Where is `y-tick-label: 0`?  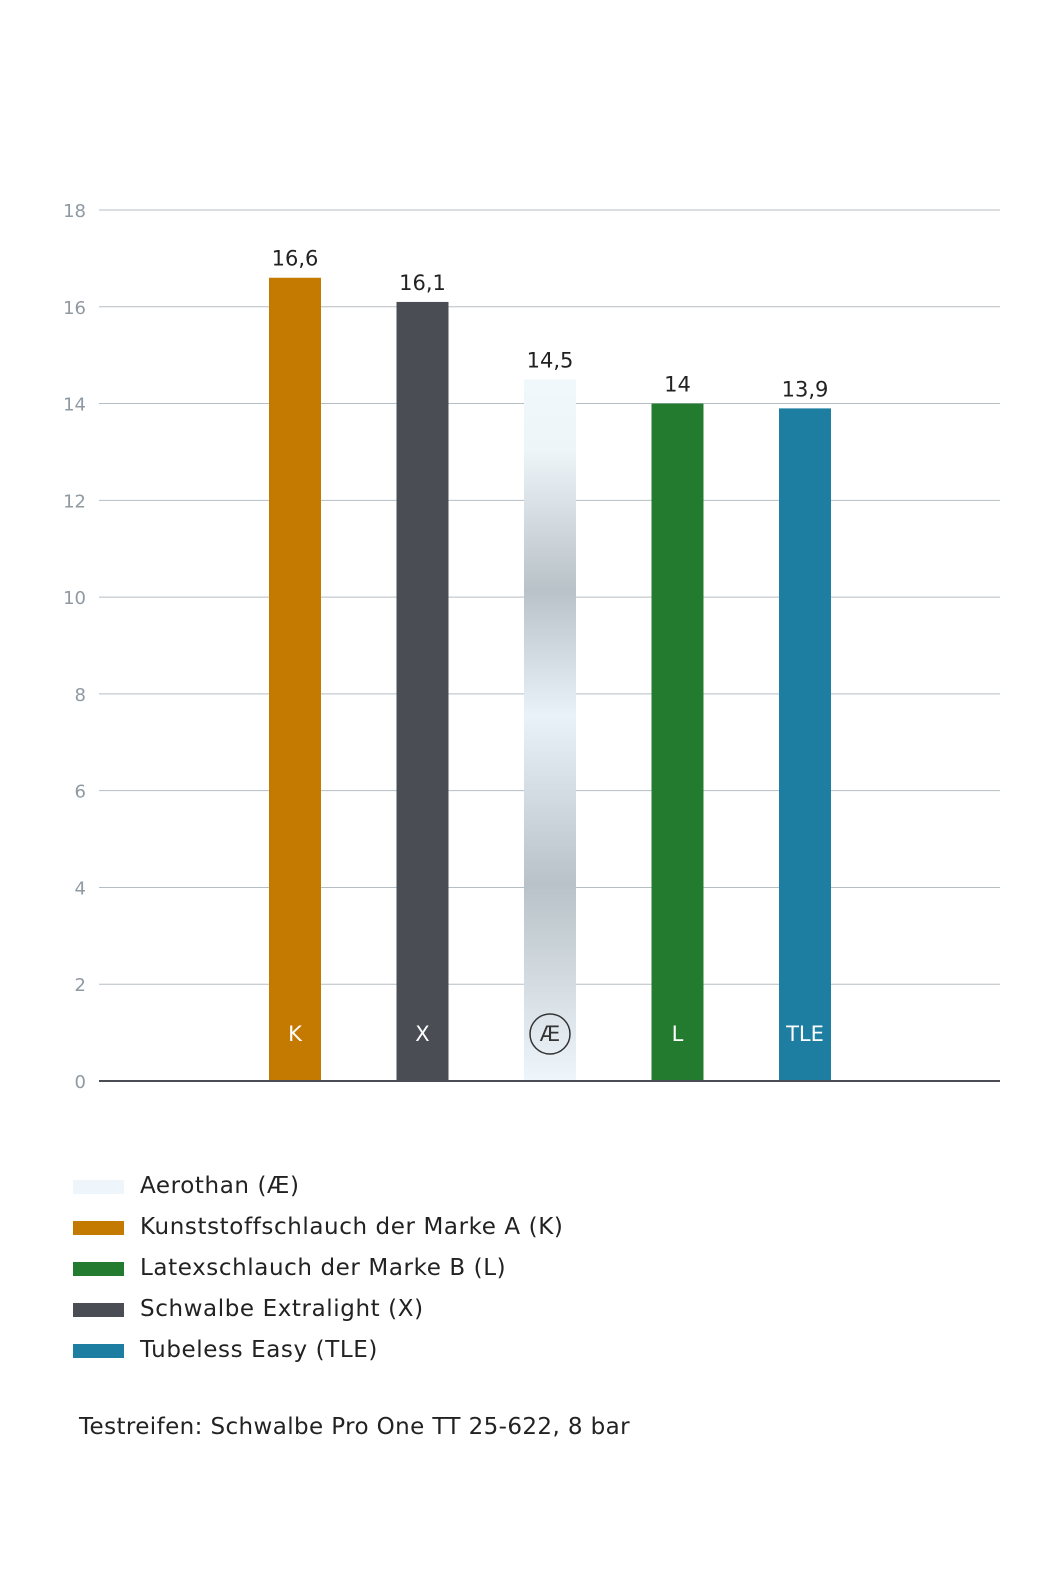 y-tick-label: 0 is located at coordinates (80, 1082).